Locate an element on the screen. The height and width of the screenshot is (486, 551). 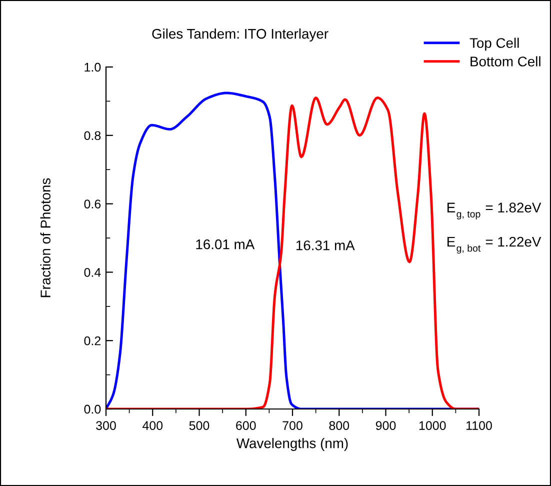
x-tick-label: 300 is located at coordinates (106, 425).